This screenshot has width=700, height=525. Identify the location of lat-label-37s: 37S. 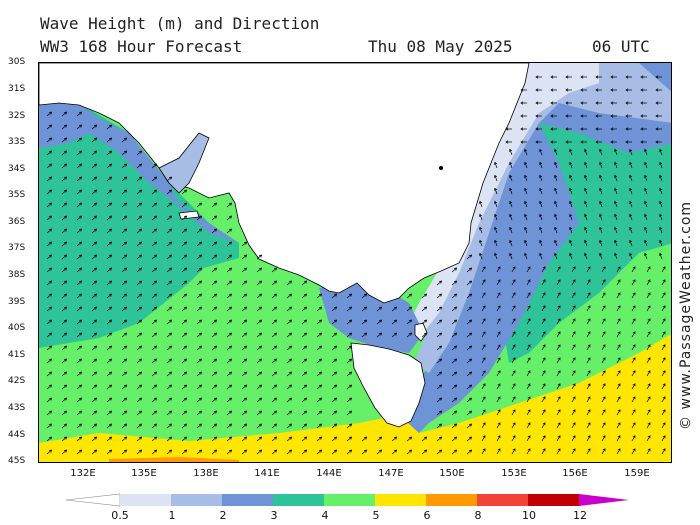
(17, 248).